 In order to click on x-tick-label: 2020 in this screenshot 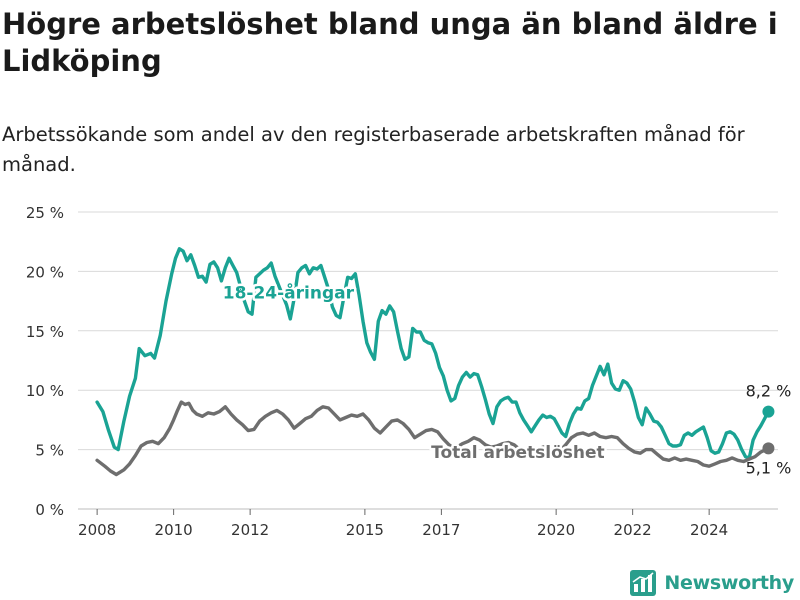, I will do `click(556, 530)`.